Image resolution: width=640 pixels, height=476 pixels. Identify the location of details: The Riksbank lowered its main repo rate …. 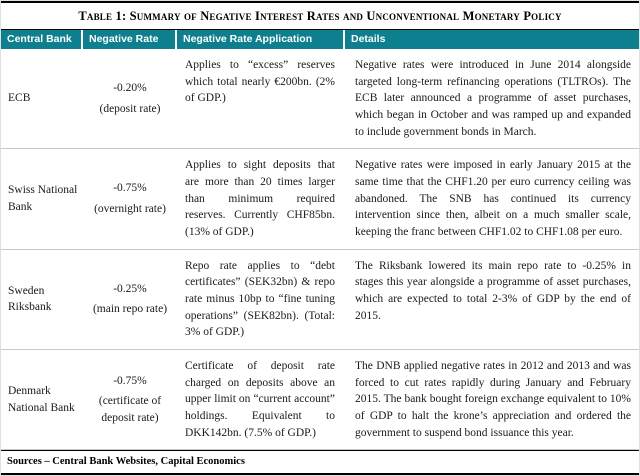
(493, 290).